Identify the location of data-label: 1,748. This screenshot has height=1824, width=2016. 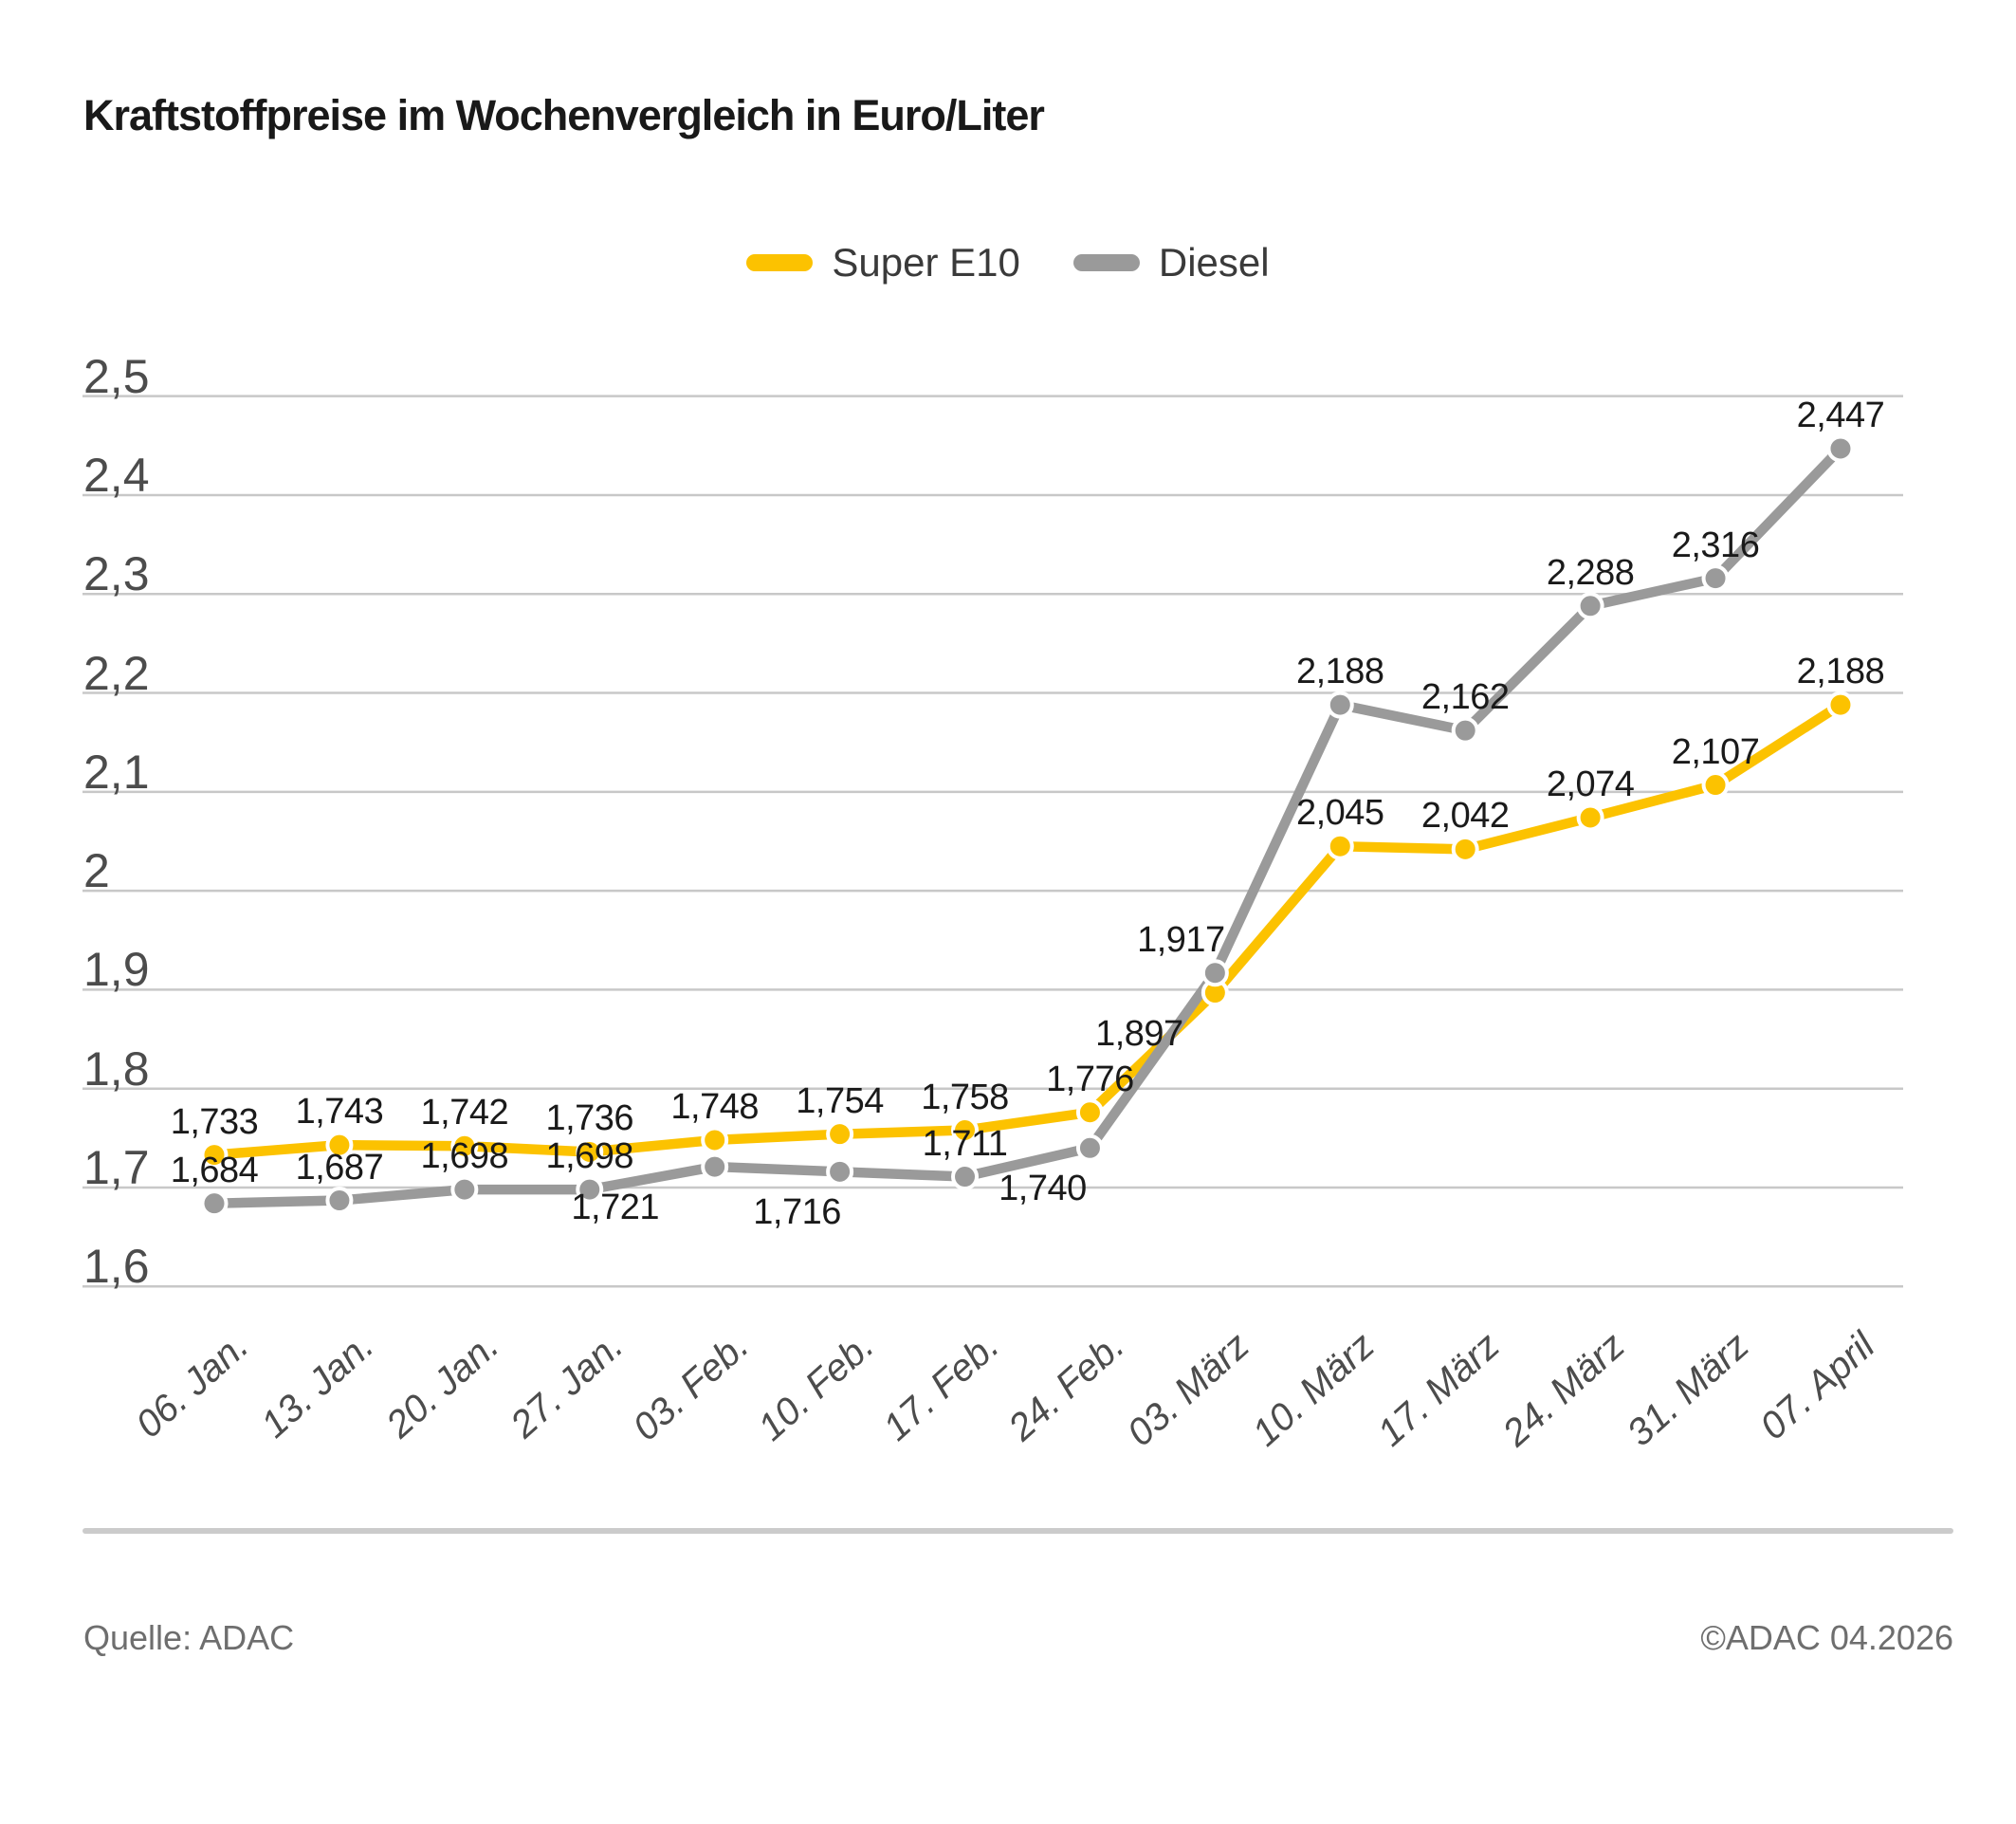
(714, 1107).